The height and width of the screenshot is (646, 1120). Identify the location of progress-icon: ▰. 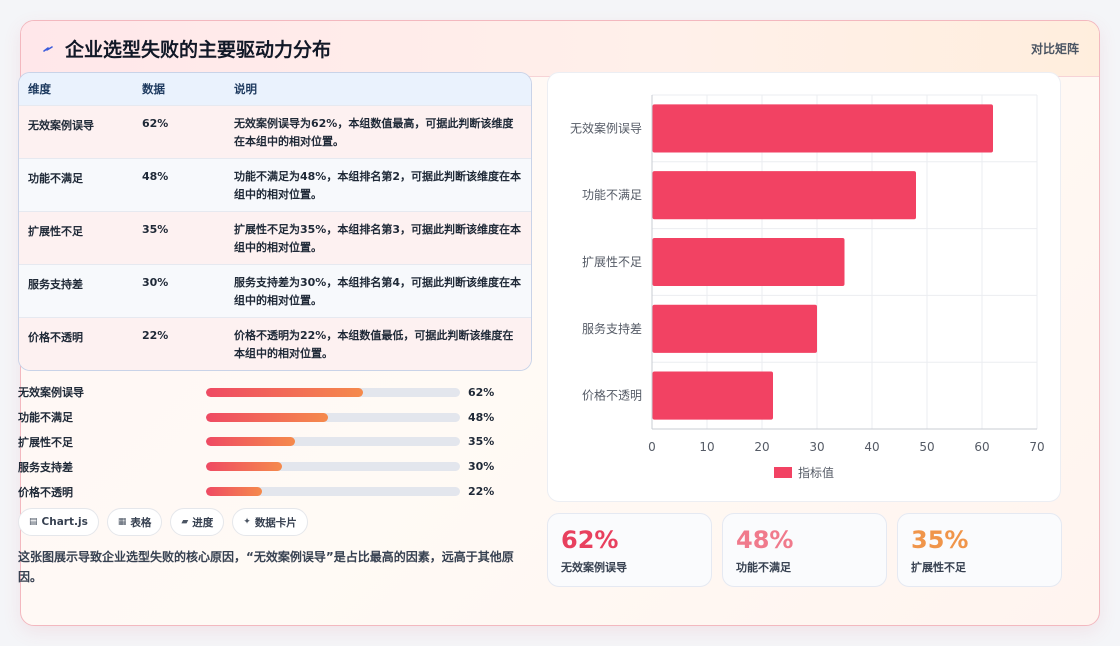
(185, 522).